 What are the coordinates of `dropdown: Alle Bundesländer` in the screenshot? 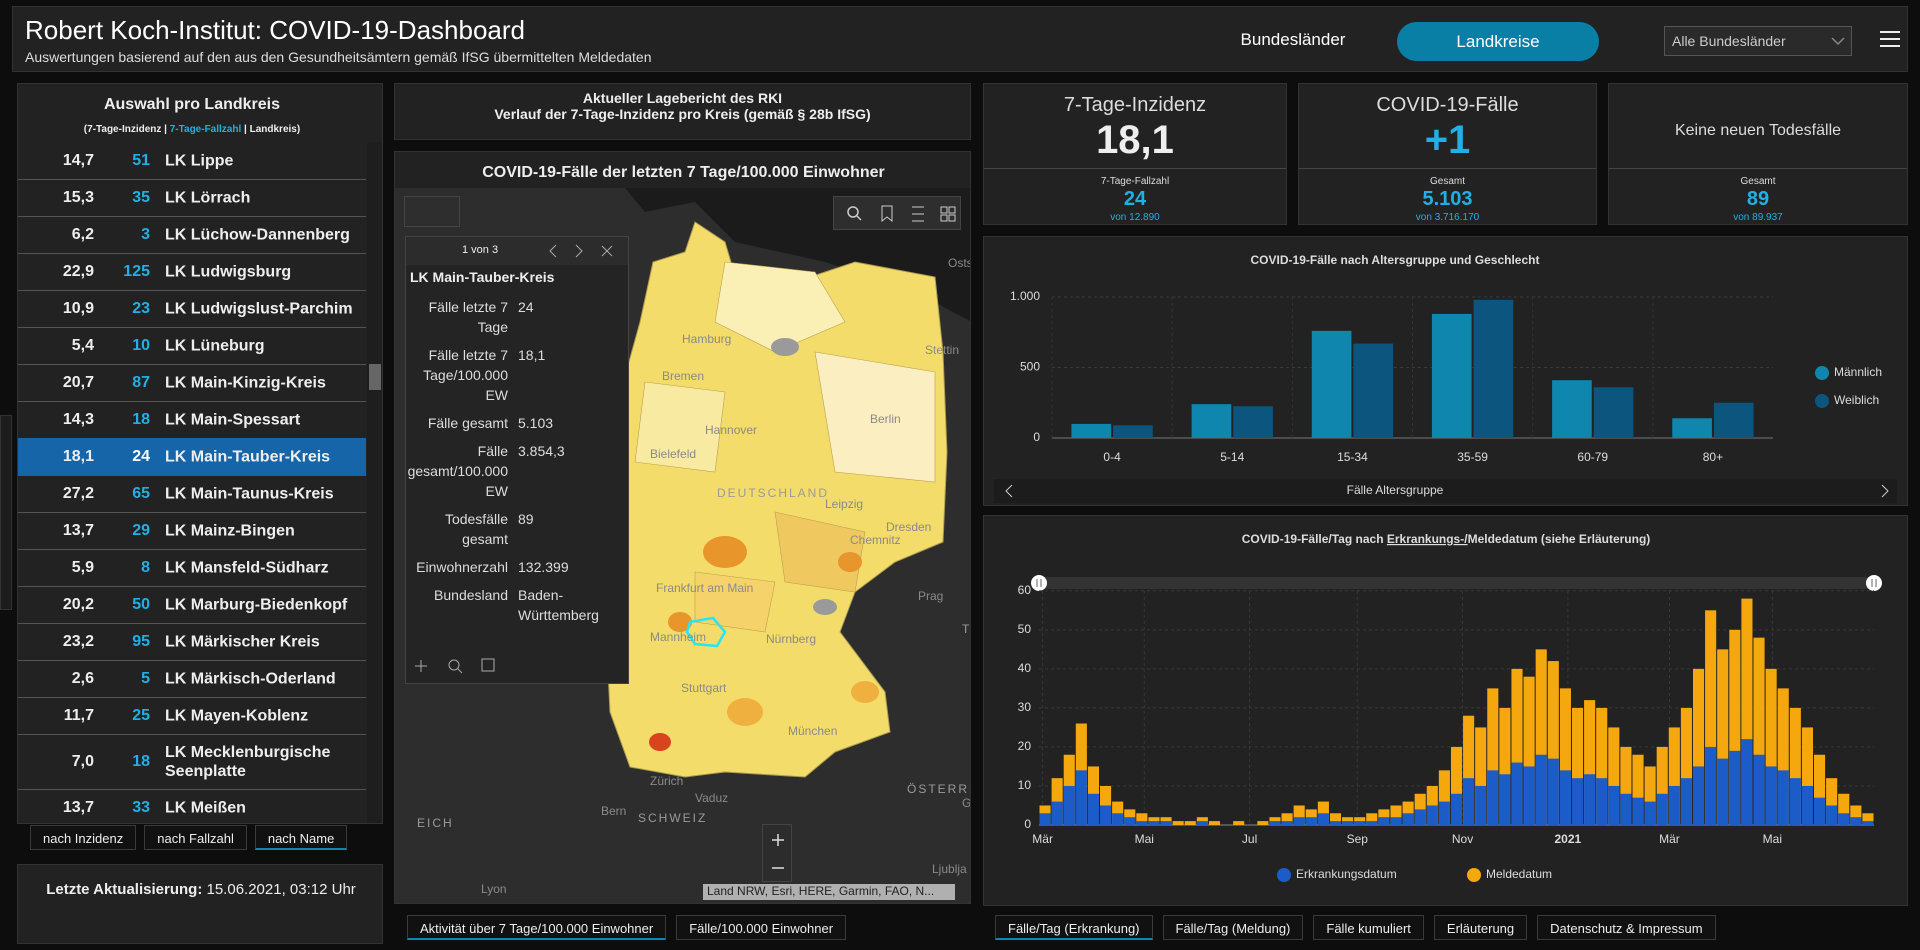 It's located at (1758, 41).